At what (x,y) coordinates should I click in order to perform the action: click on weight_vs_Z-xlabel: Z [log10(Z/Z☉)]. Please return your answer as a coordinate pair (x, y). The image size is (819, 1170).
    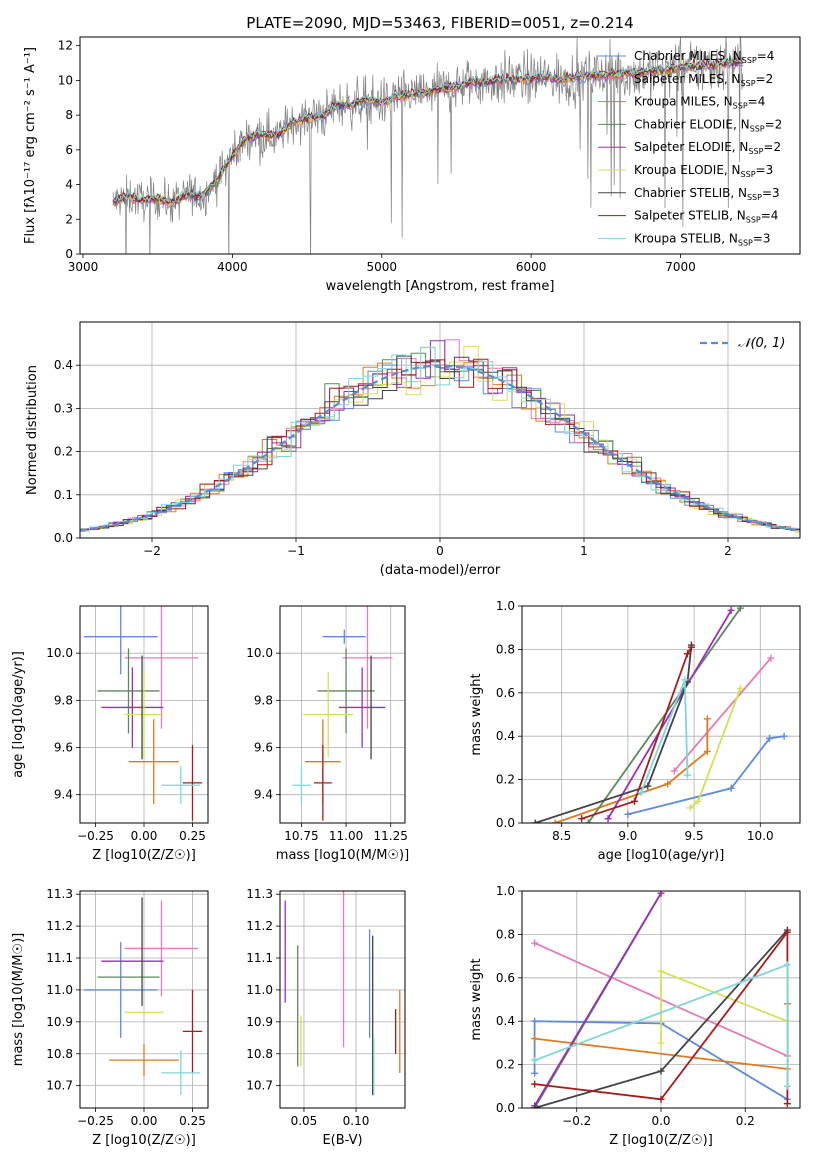
    Looking at the image, I should click on (661, 1140).